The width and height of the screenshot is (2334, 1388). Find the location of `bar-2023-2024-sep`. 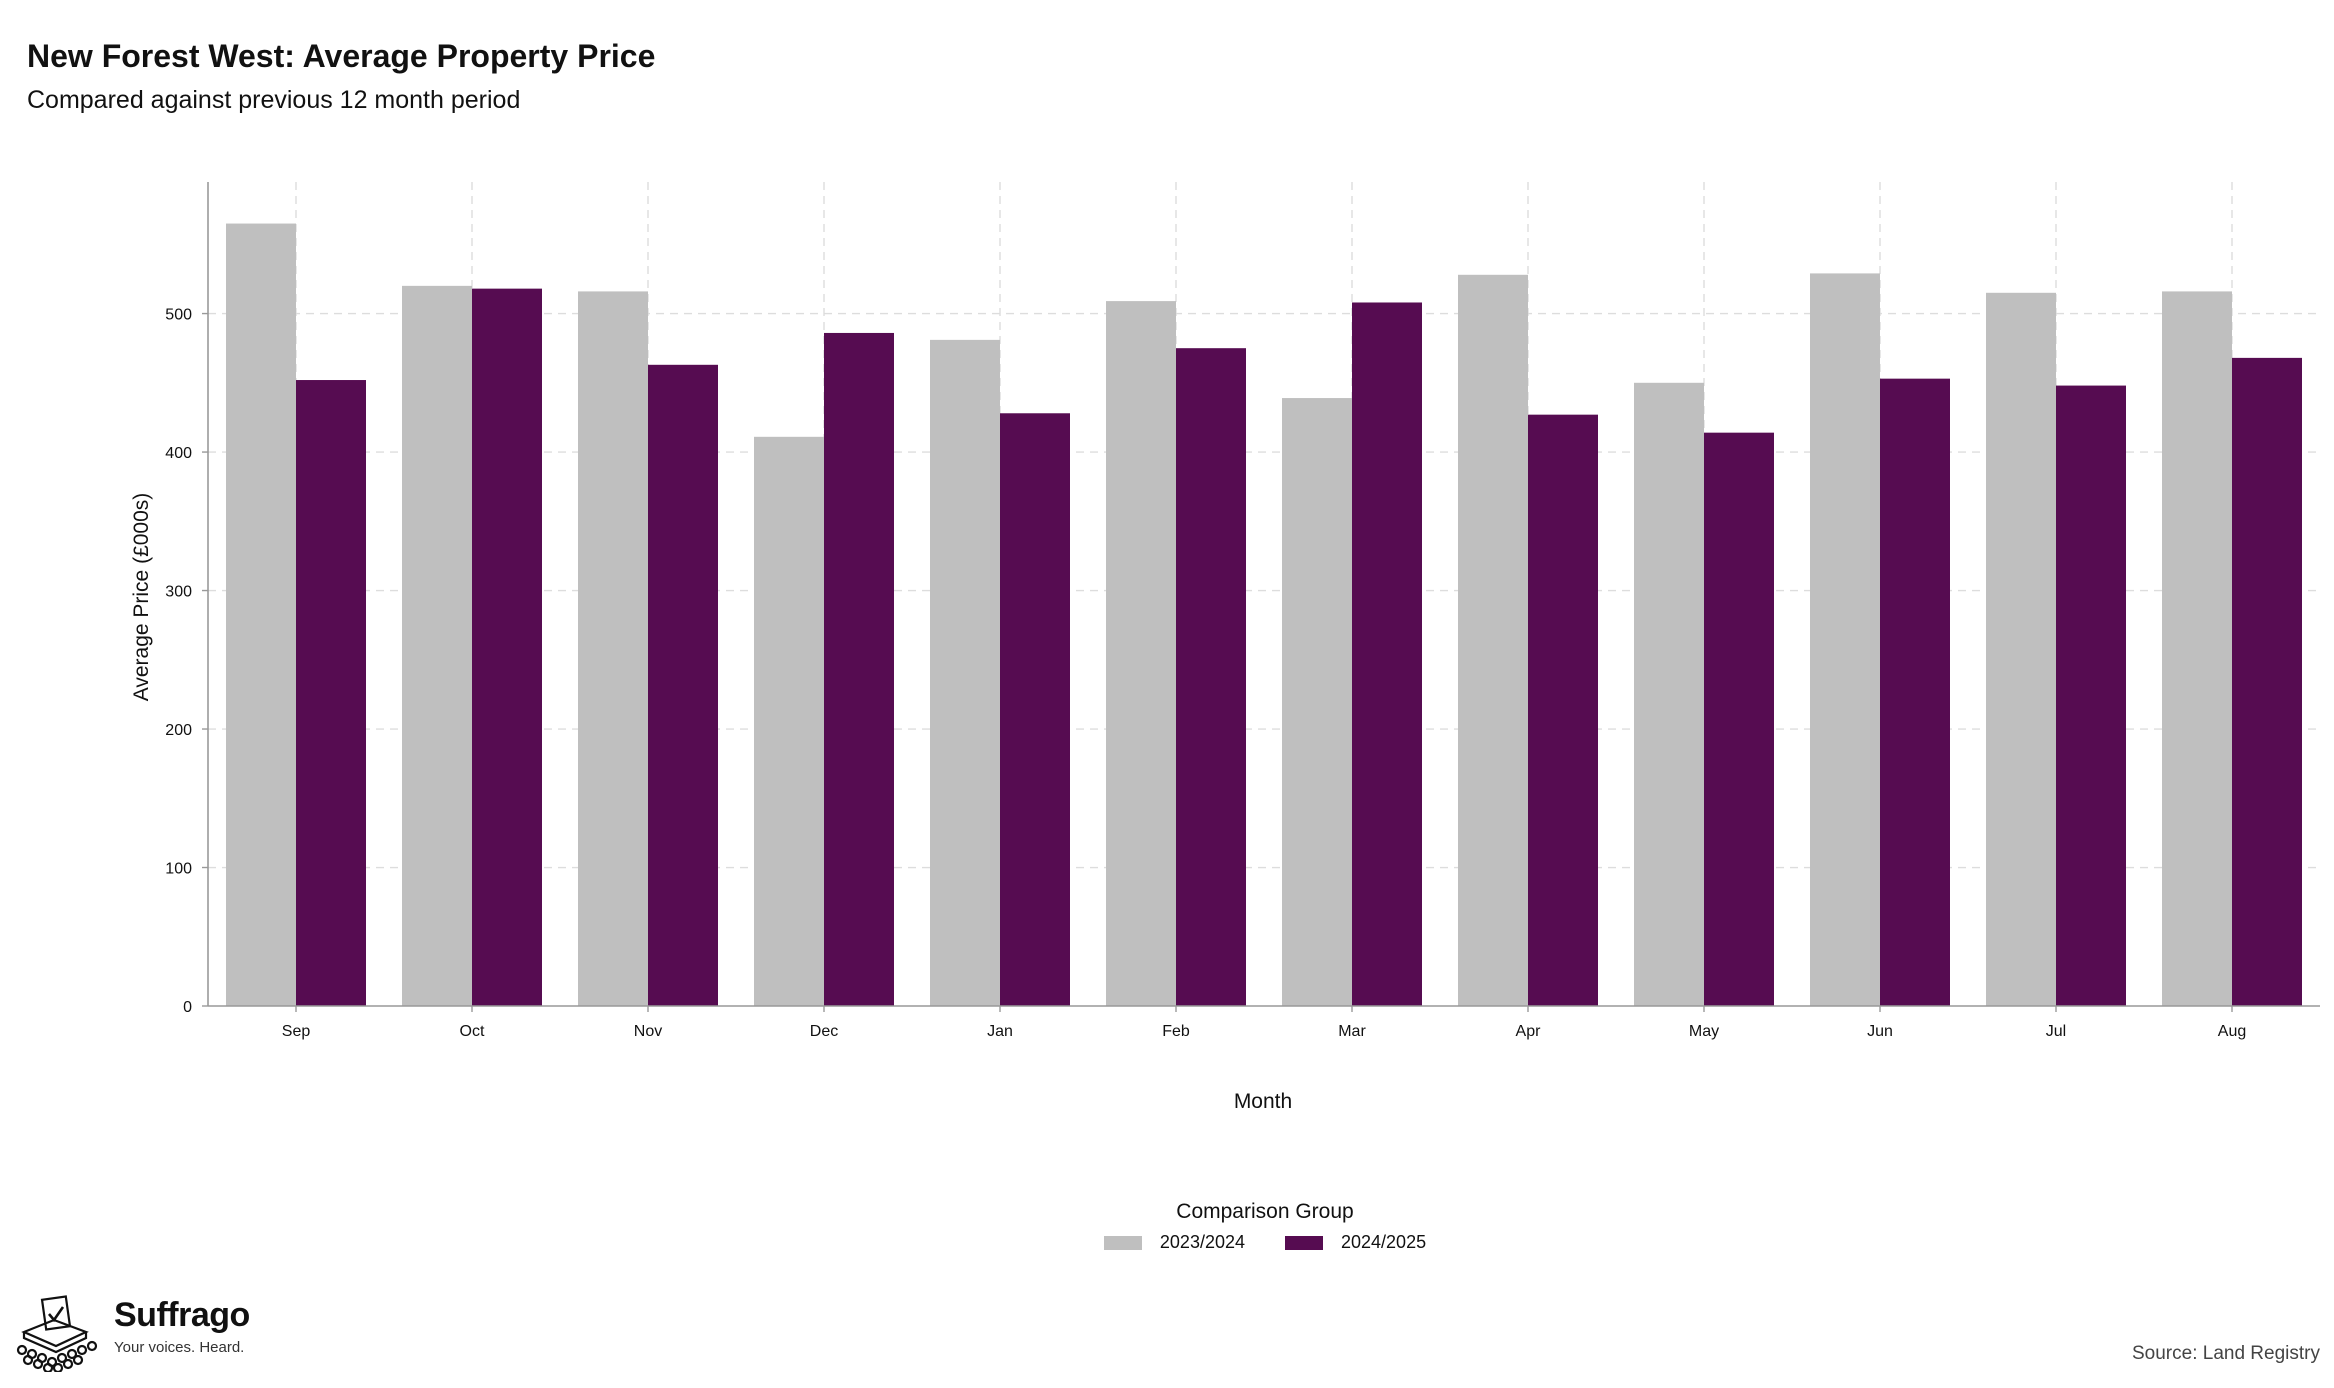

bar-2023-2024-sep is located at coordinates (261, 615).